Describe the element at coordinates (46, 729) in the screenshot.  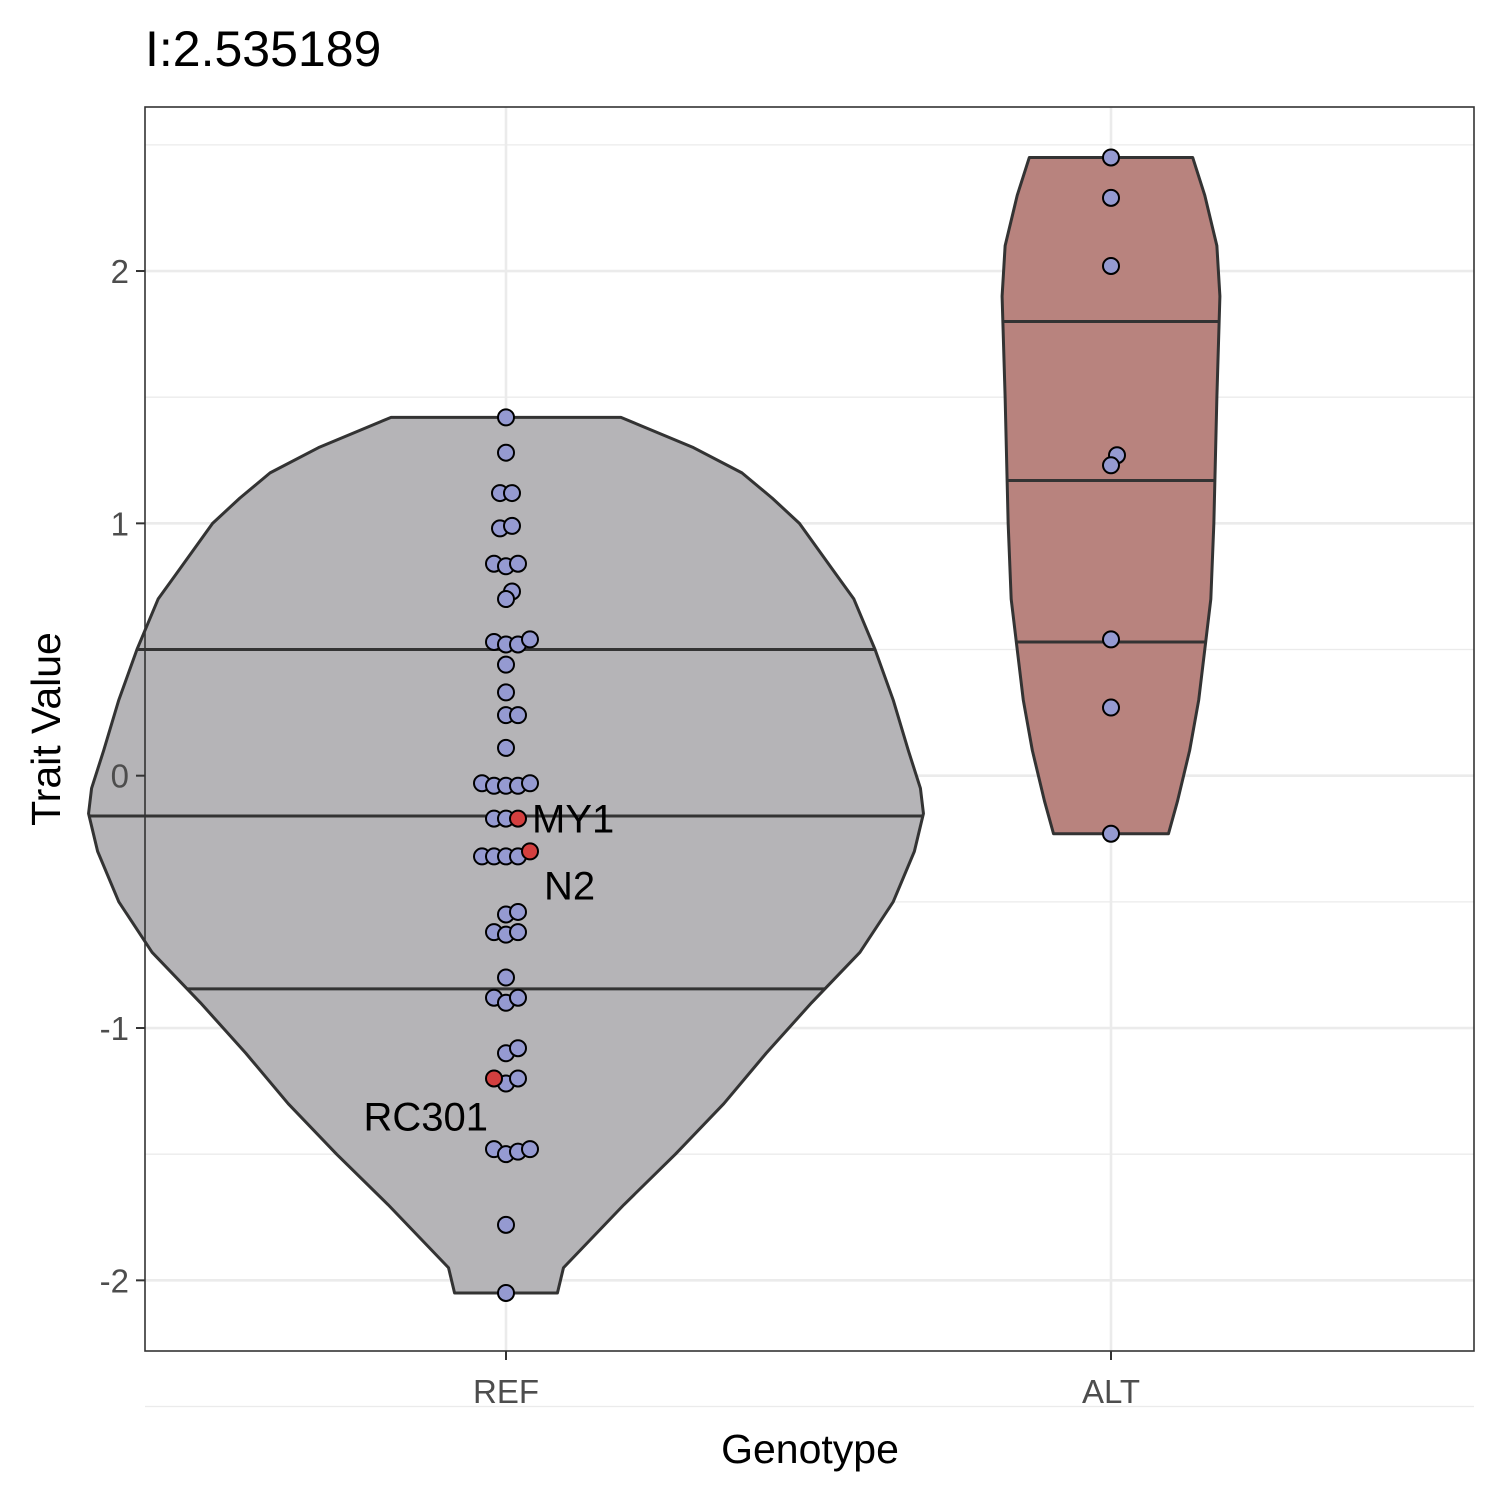
I see `y-axis-title: Trait Value` at that location.